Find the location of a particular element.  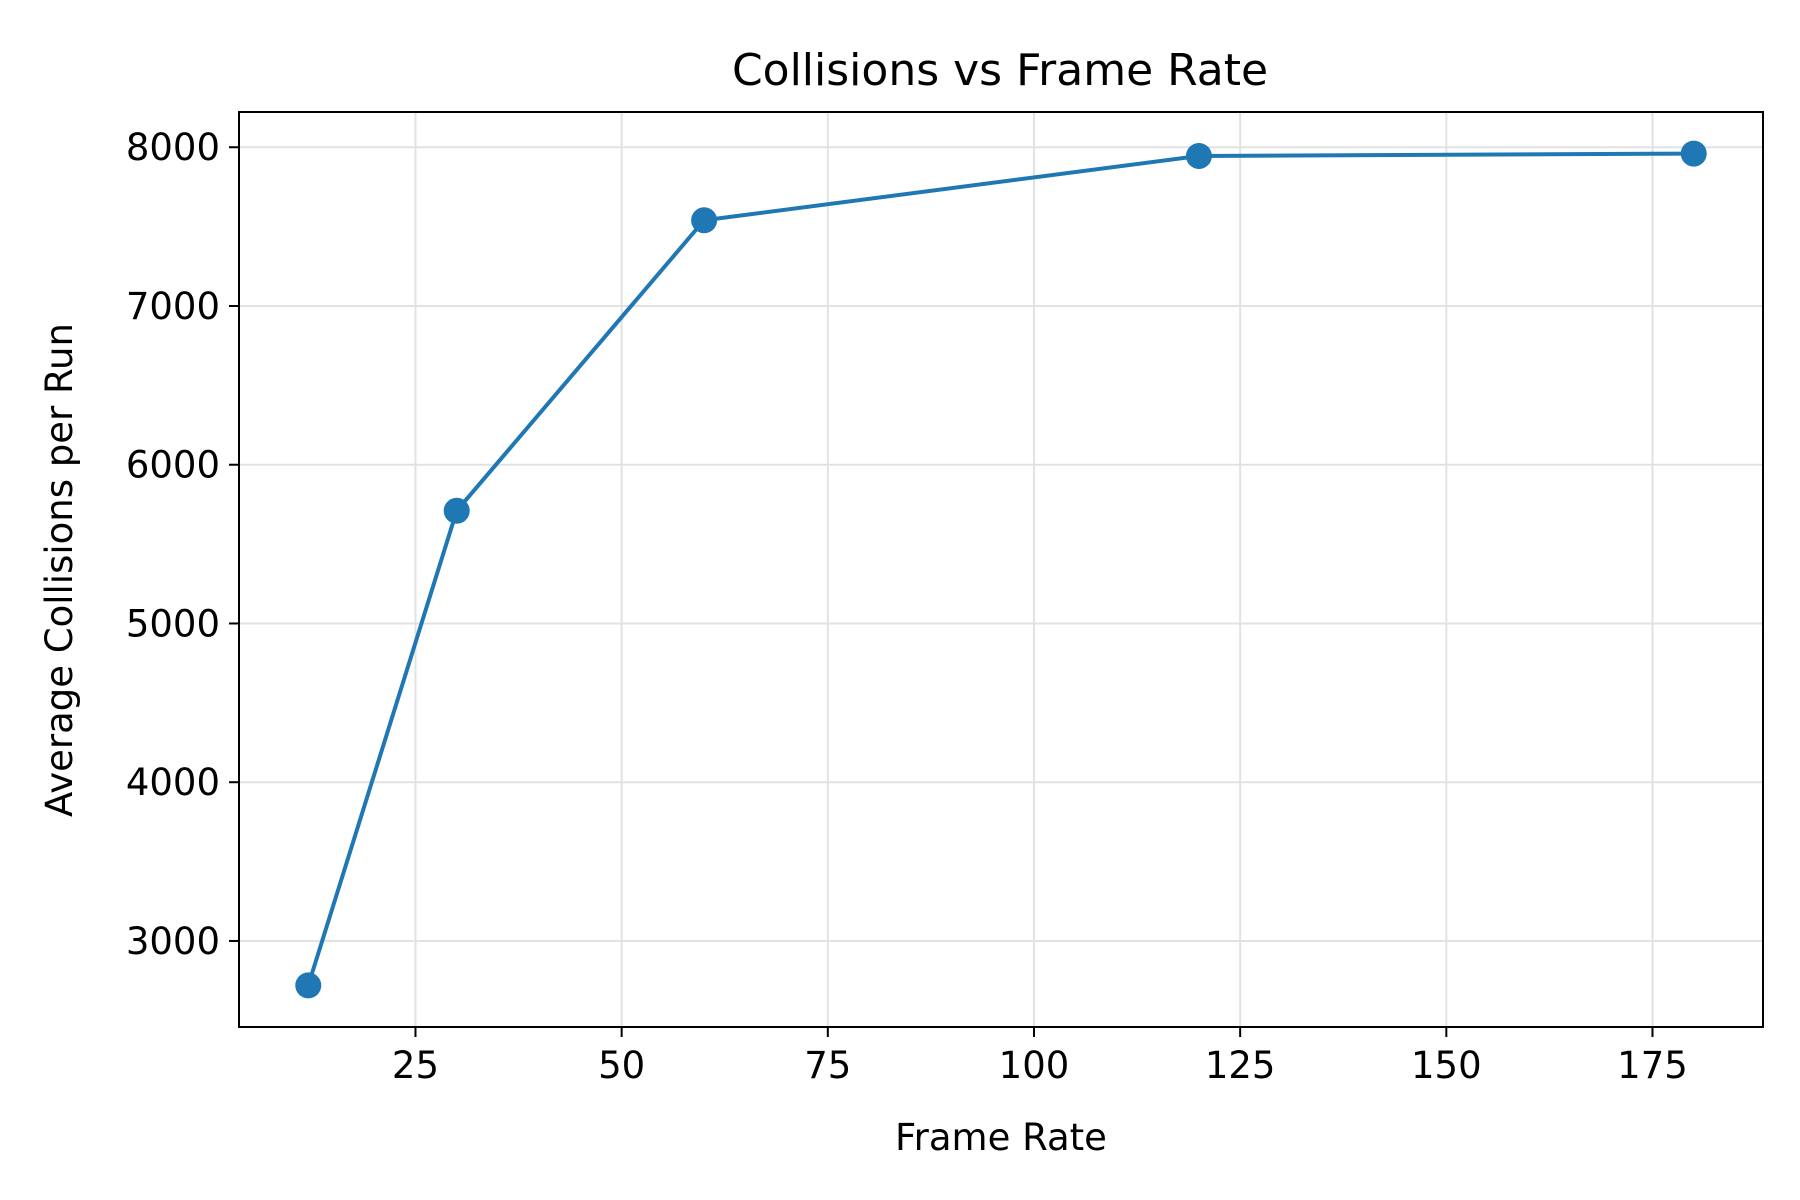

y-tick-label: 4000 is located at coordinates (173, 782).